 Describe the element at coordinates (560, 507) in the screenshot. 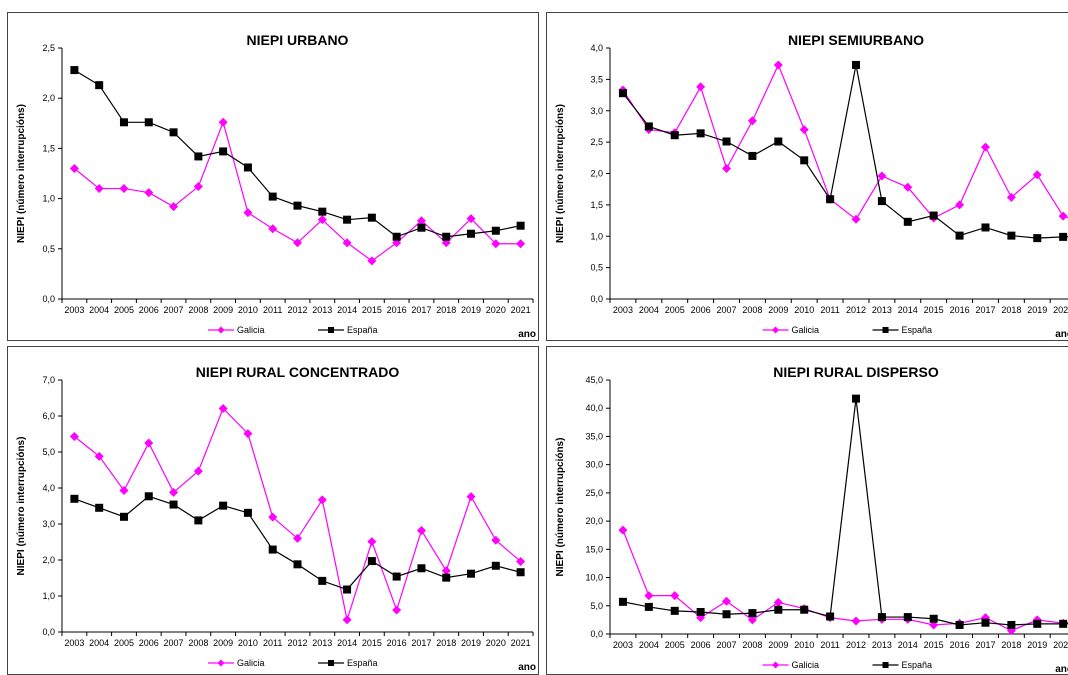

I see `y-axis-label: NIEPI (número interrupcións)` at that location.